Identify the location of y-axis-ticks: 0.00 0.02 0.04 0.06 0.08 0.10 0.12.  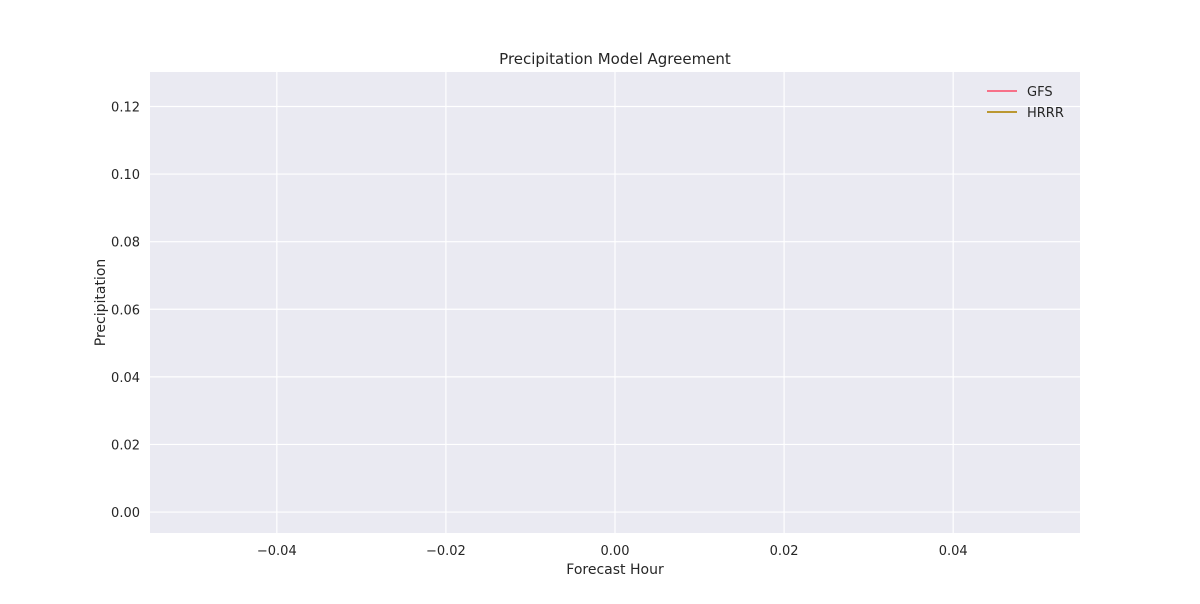
(125, 310).